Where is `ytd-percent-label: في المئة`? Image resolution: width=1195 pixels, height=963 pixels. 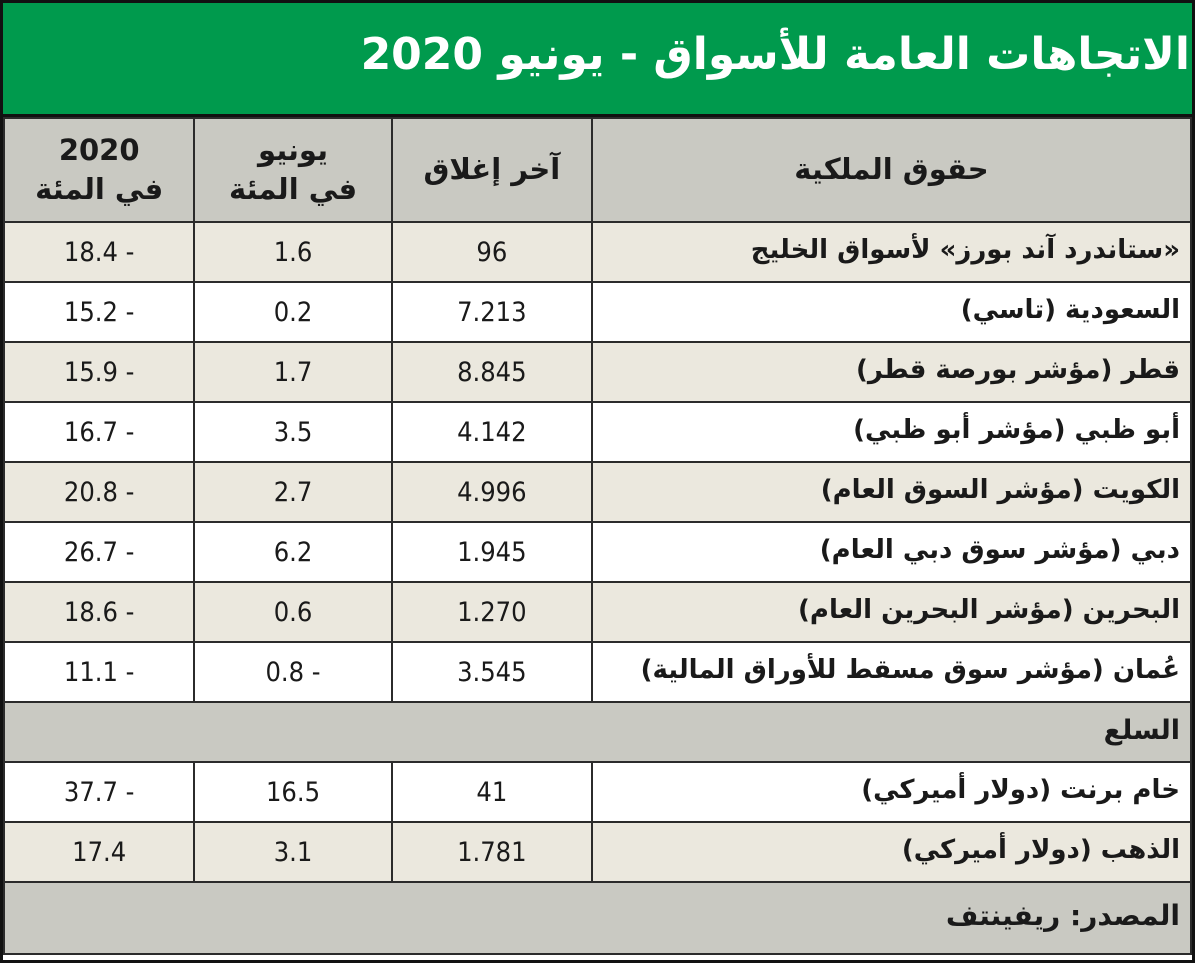
ytd-percent-label: في المئة is located at coordinates (99, 189).